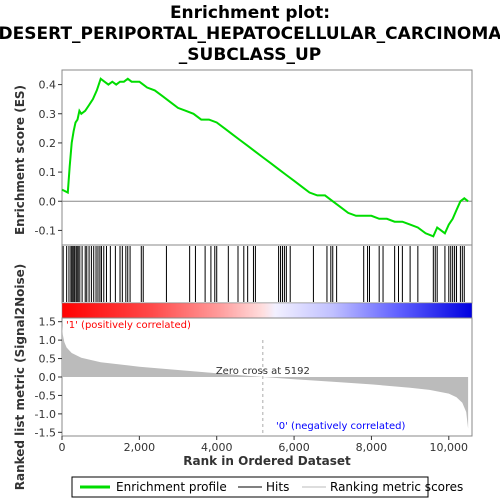 The image size is (500, 500). What do you see at coordinates (396, 487) in the screenshot?
I see `legend-label-metric: Ranking metric scores` at bounding box center [396, 487].